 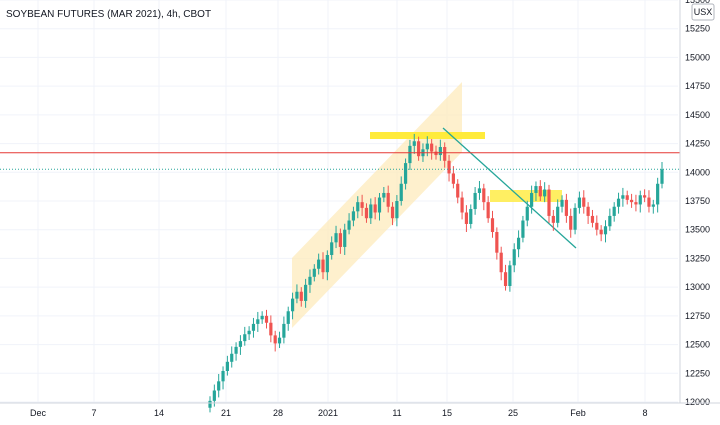 What do you see at coordinates (697, 316) in the screenshot?
I see `y-tick-label: 12750` at bounding box center [697, 316].